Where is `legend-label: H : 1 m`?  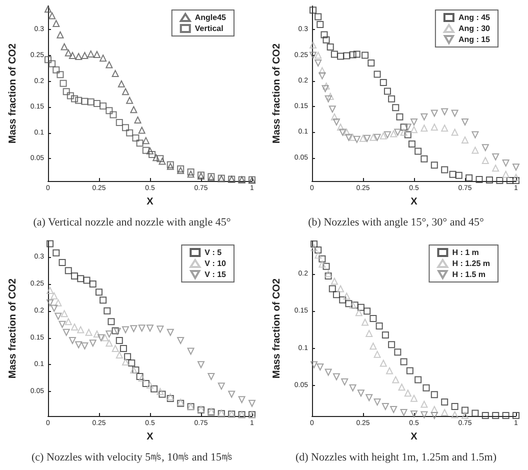 legend-label: H : 1 m is located at coordinates (465, 252).